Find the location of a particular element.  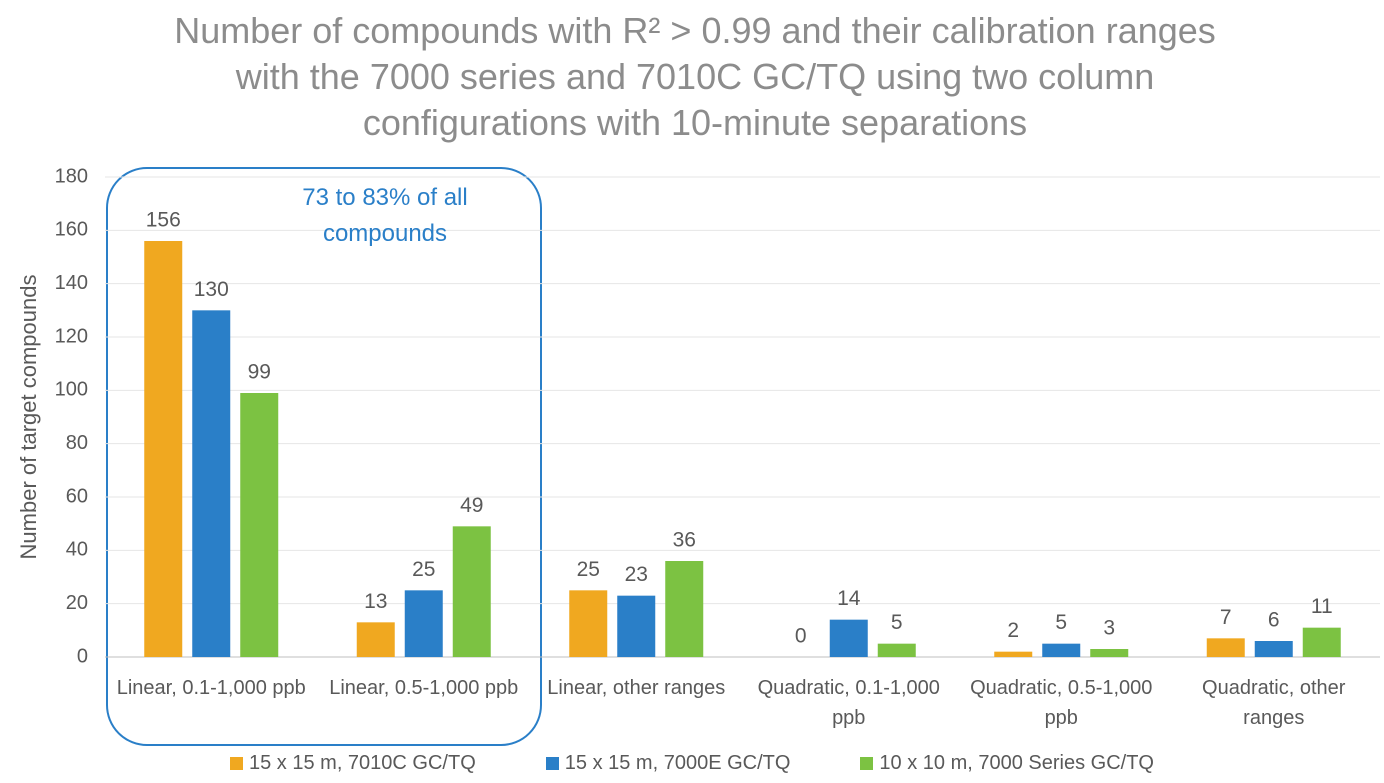

value-label: 130 is located at coordinates (211, 289).